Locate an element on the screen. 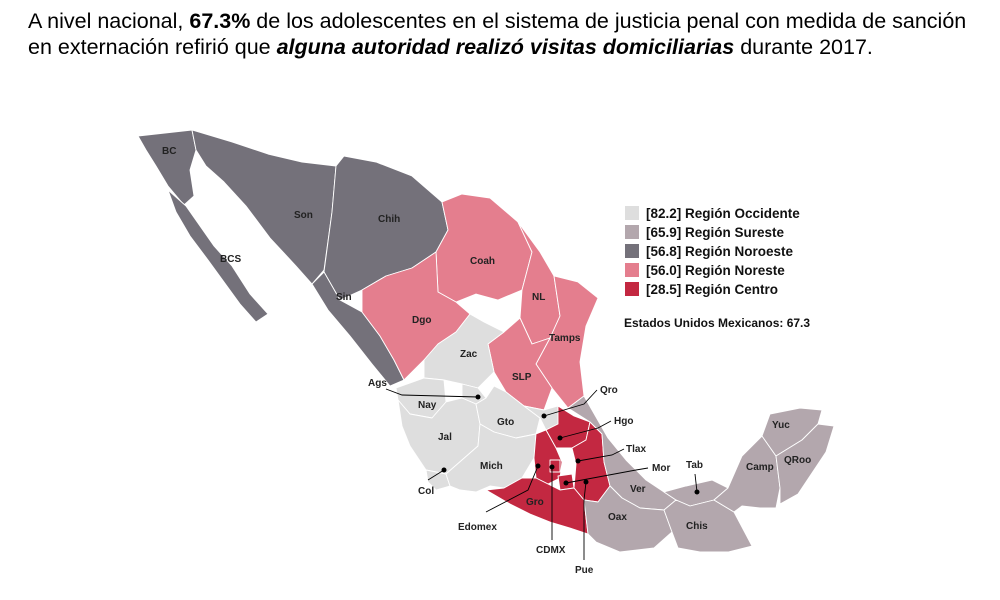 The height and width of the screenshot is (600, 1000). label-sin: Sin is located at coordinates (344, 297).